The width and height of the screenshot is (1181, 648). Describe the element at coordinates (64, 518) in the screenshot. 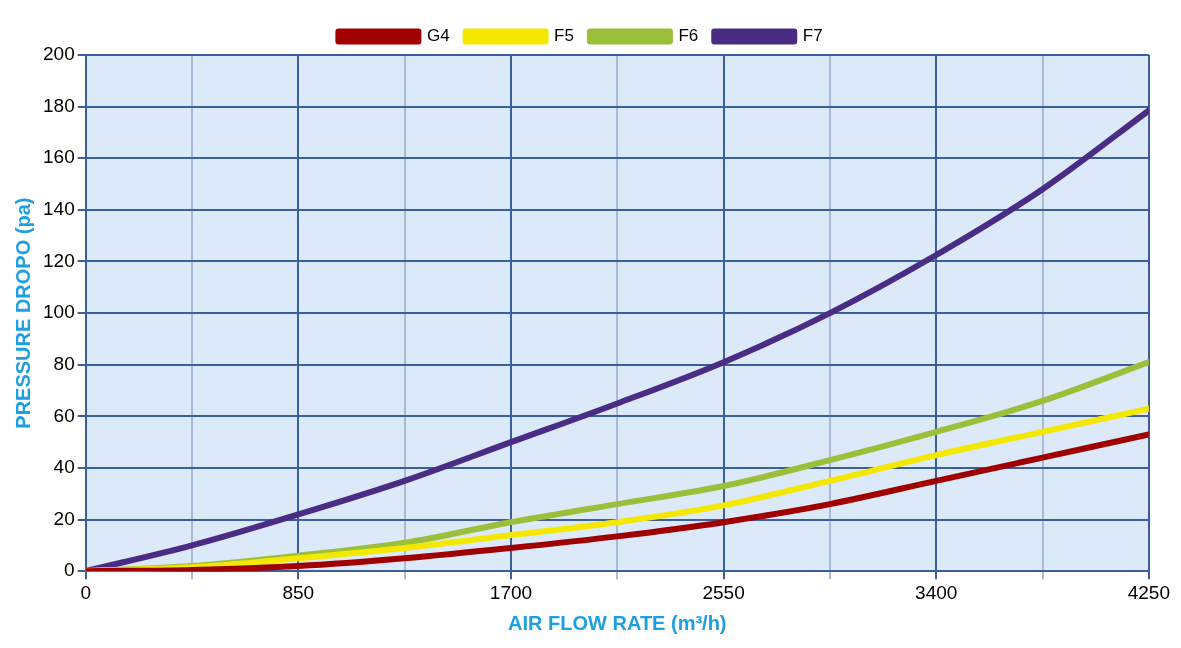

I see `y-tick-label: 20` at that location.